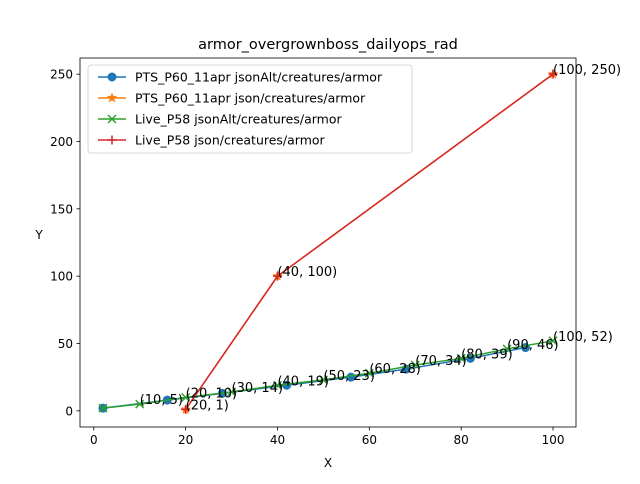 The width and height of the screenshot is (640, 484). Describe the element at coordinates (38, 235) in the screenshot. I see `y-axis-label: Y` at that location.